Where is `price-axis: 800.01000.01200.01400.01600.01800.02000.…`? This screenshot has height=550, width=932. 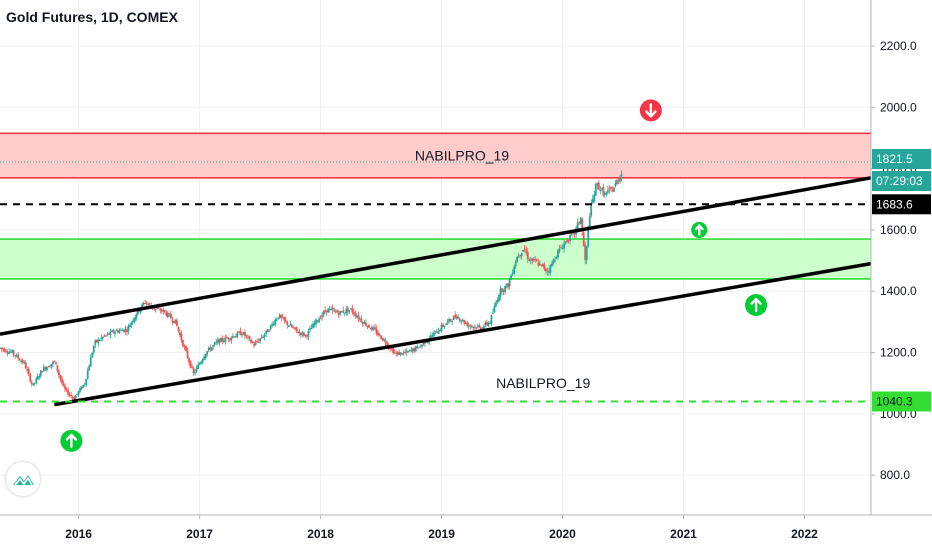 price-axis: 800.01000.01200.01400.01600.01800.02000.… is located at coordinates (901, 275).